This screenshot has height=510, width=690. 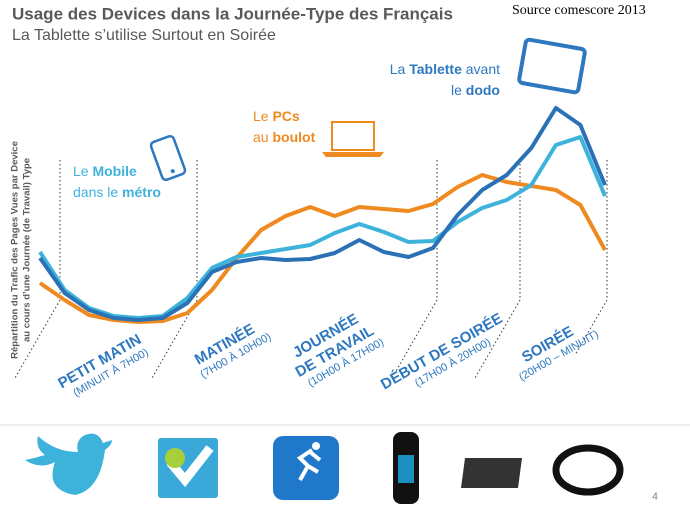 I want to click on foursquare-dot, so click(x=175, y=458).